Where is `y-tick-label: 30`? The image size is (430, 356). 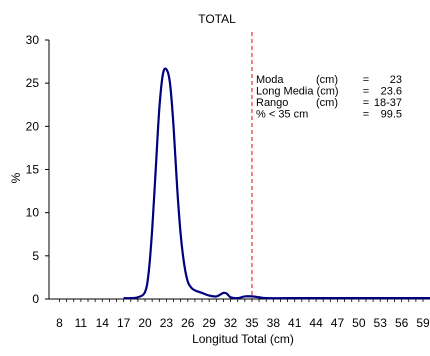 y-tick-label: 30 is located at coordinates (33, 40).